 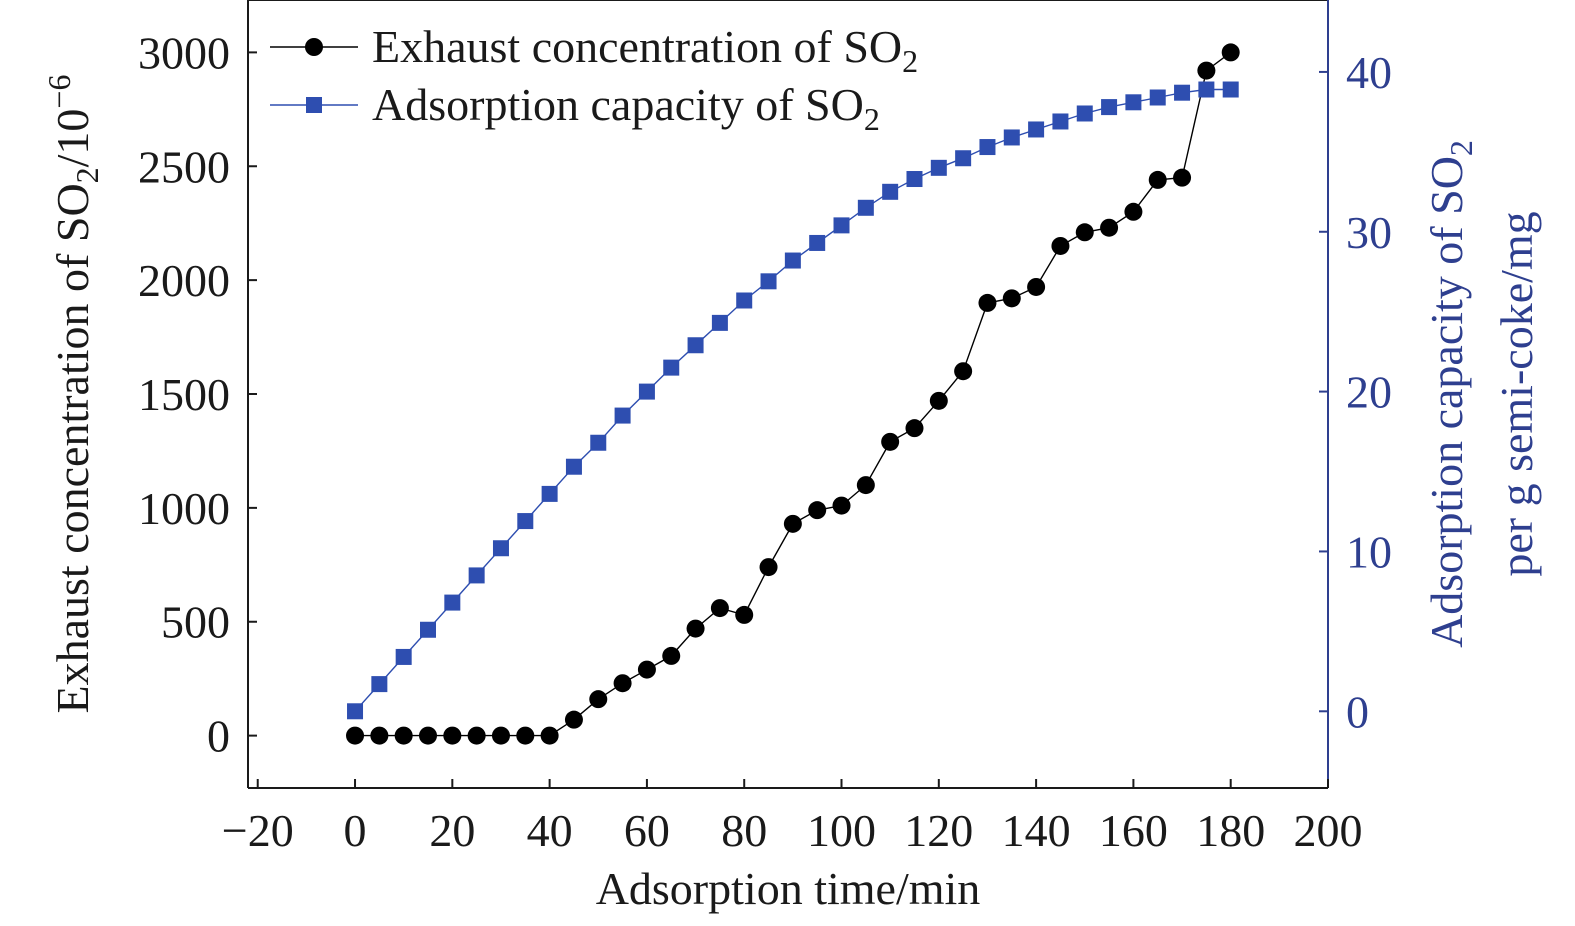 I want to click on left-tick-label: 1000, so click(x=184, y=508).